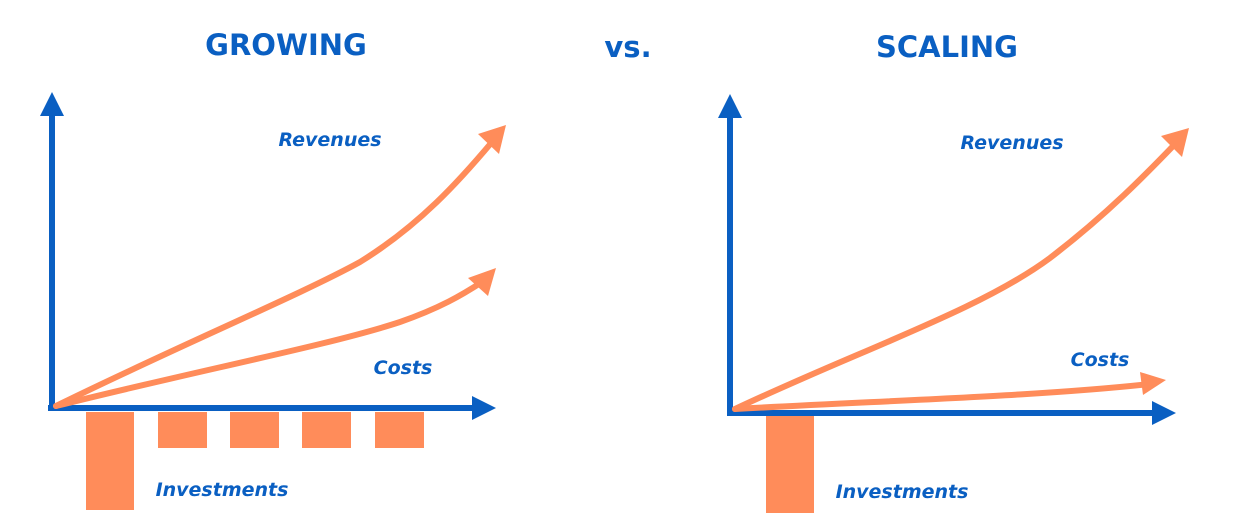 This screenshot has width=1256, height=531. What do you see at coordinates (627, 47) in the screenshot?
I see `vs-label: vs.` at bounding box center [627, 47].